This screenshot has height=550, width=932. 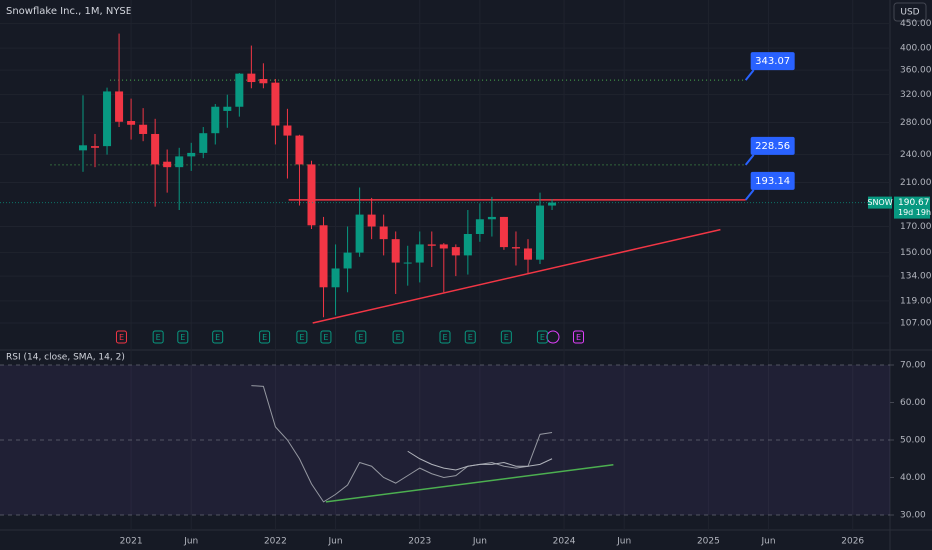 What do you see at coordinates (914, 203) in the screenshot?
I see `price-label: 190.67` at bounding box center [914, 203].